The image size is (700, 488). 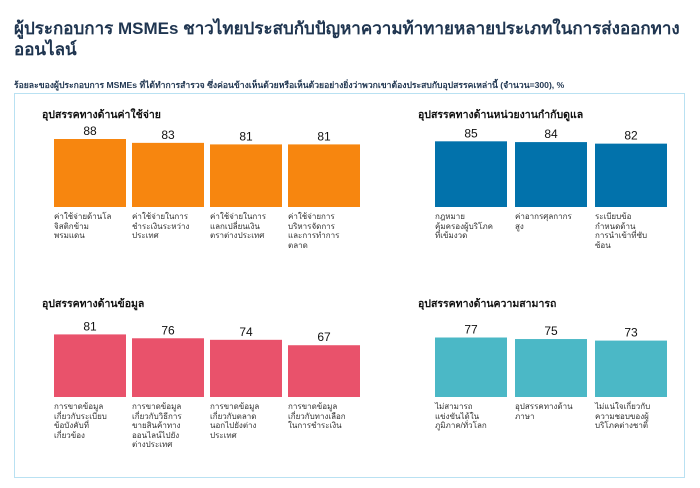 I want to click on panel-title: อุปสรรคทางด้านหน่วยงานกำกับดูแล, so click(x=501, y=115).